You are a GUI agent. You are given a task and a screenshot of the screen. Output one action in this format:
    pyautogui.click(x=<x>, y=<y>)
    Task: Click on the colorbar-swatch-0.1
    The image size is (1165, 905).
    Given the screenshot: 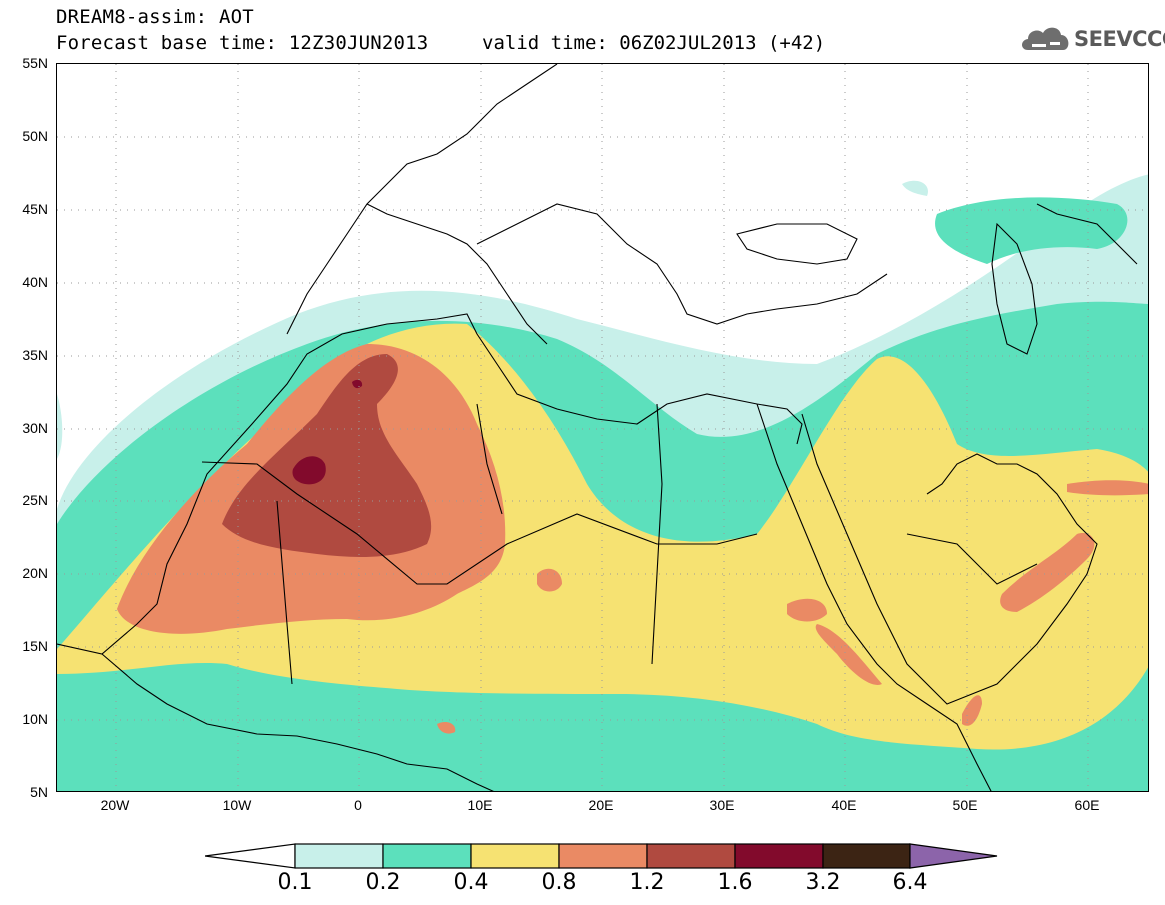 What is the action you would take?
    pyautogui.click(x=339, y=856)
    